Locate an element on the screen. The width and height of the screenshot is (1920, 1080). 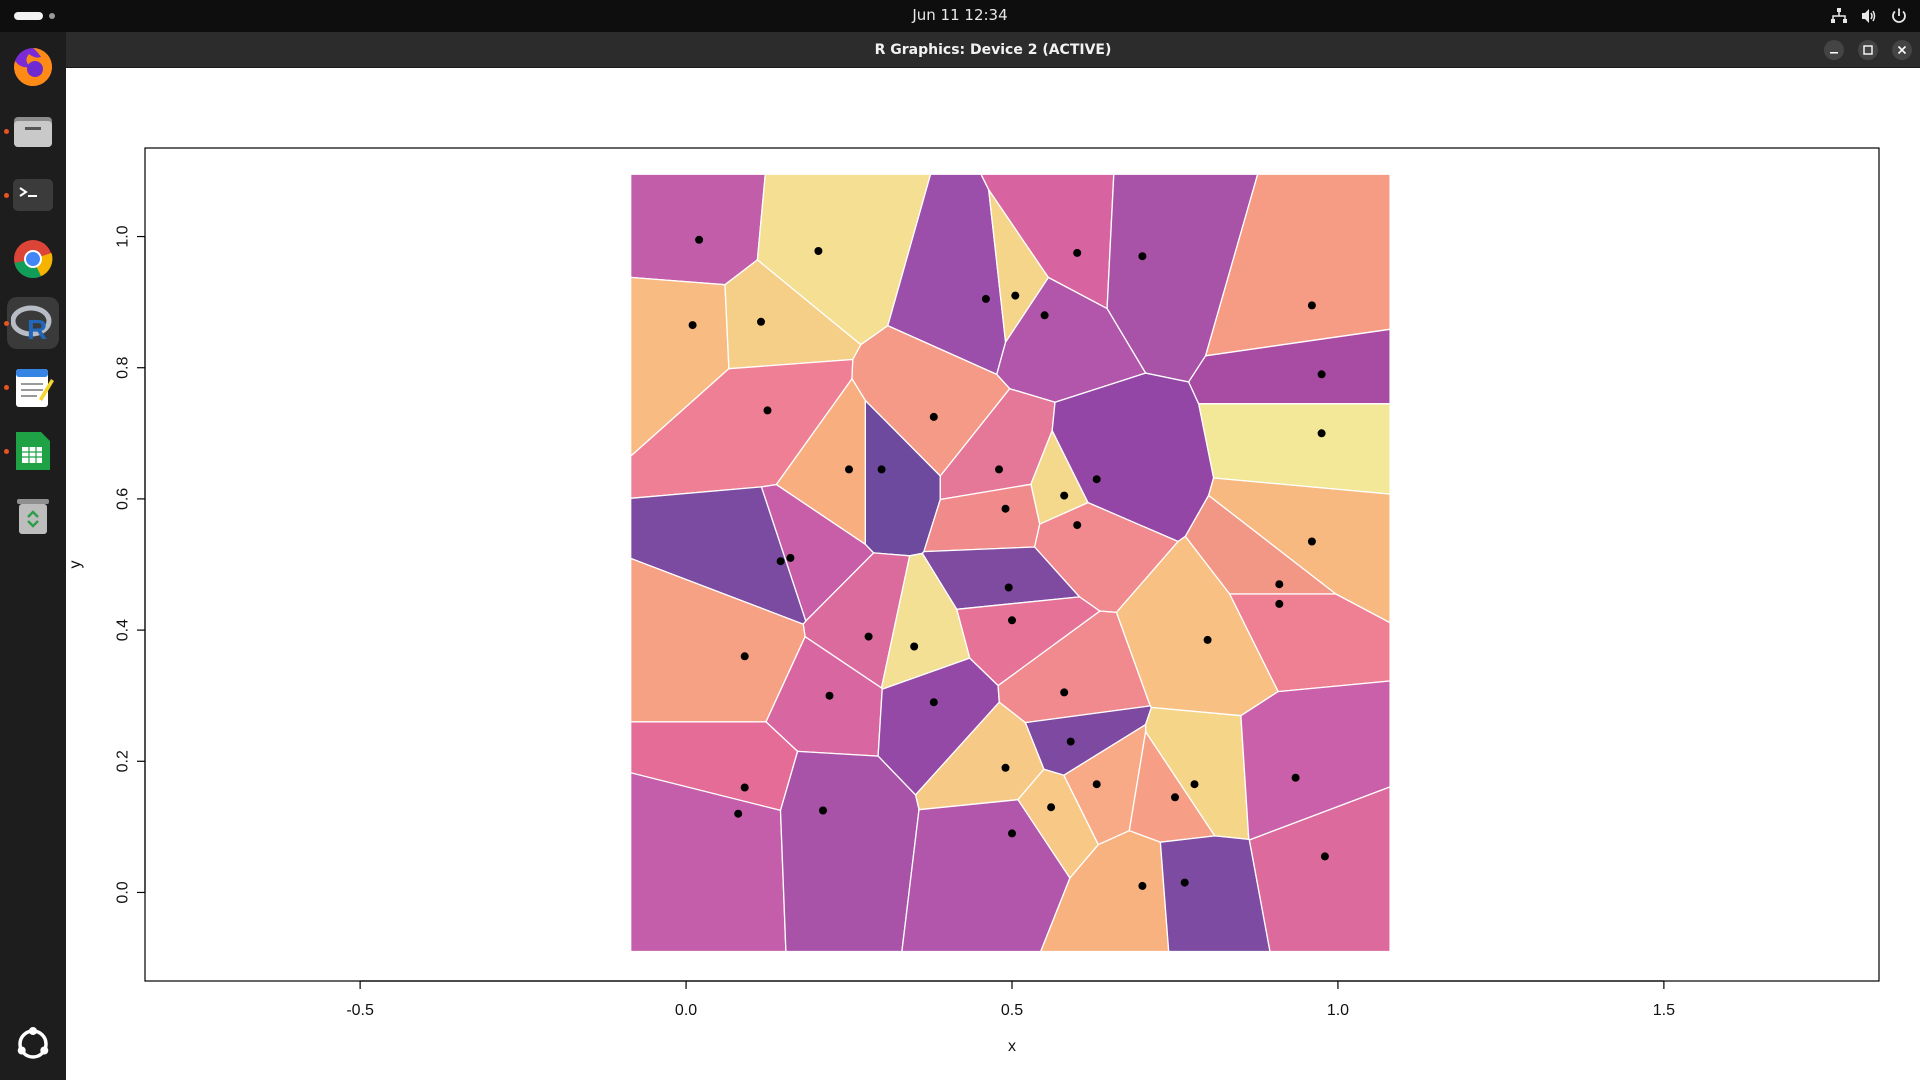
volume-icon is located at coordinates (1869, 16).